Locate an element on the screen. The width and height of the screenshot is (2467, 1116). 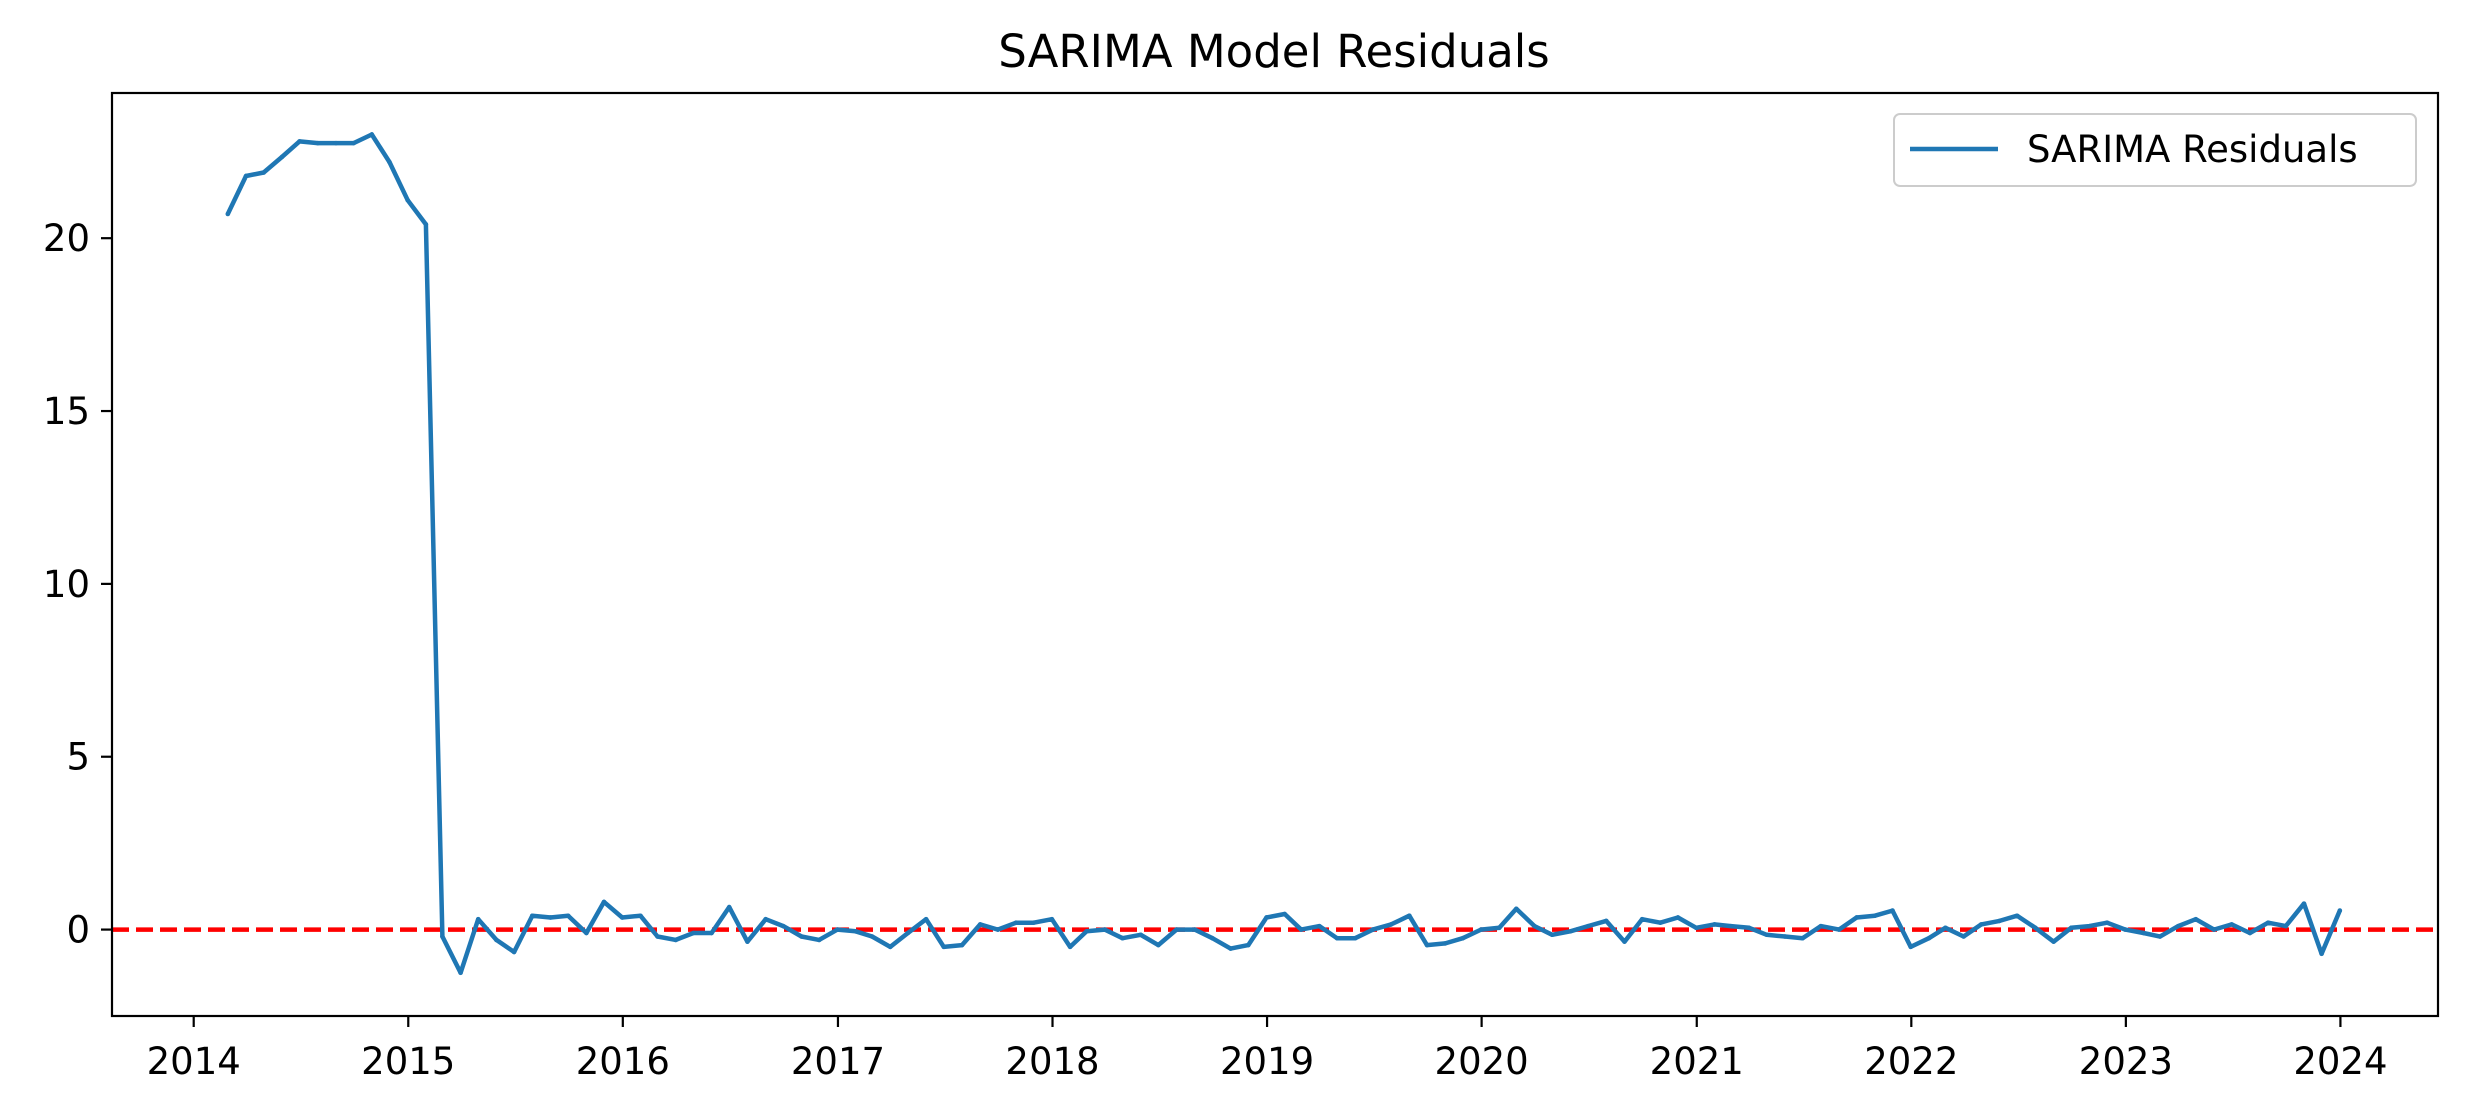
y-tick-label: 10 is located at coordinates (66, 584).